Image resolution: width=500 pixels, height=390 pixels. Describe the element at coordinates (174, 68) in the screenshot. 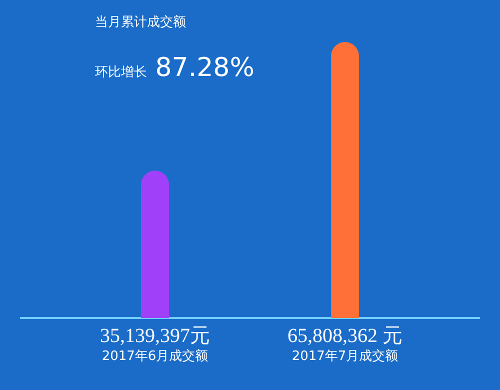

I see `annotation: 环比增长 87.28%` at that location.